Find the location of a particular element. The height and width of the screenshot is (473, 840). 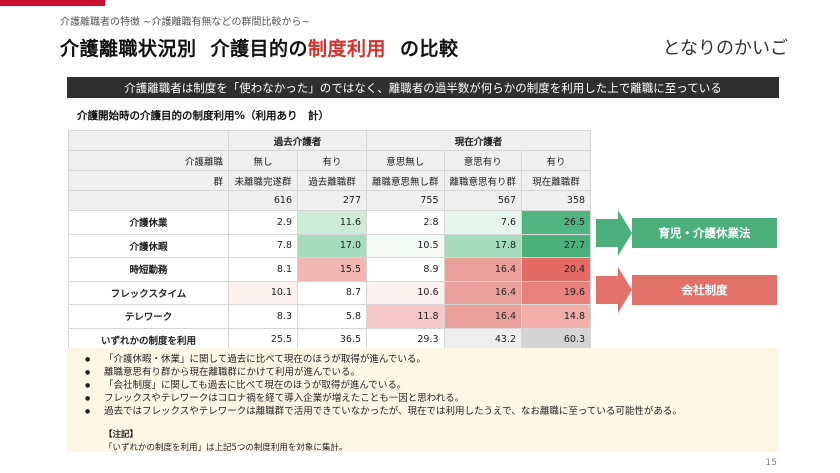

section-subtitle: 介護離職者の特徴 ~介護離職有無などの群間比較から~ is located at coordinates (185, 22).